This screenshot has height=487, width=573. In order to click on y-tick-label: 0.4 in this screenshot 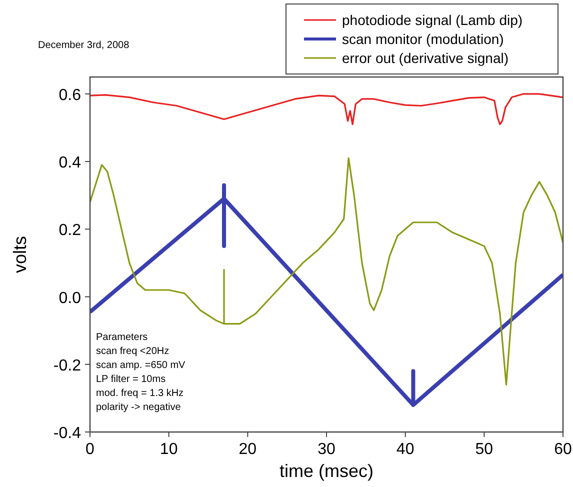, I will do `click(70, 163)`.